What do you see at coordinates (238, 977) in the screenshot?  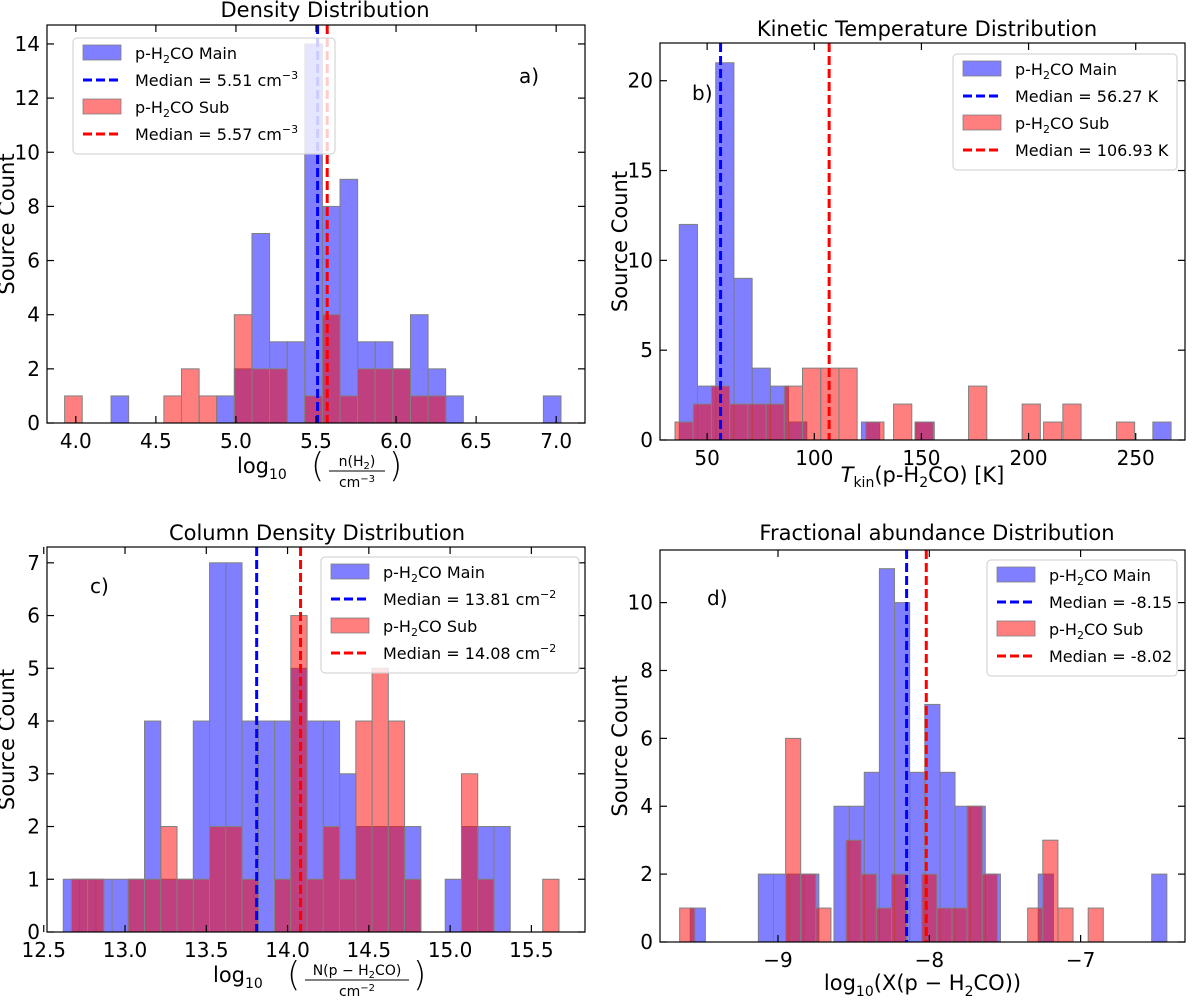 I see `x-label-log: log10` at bounding box center [238, 977].